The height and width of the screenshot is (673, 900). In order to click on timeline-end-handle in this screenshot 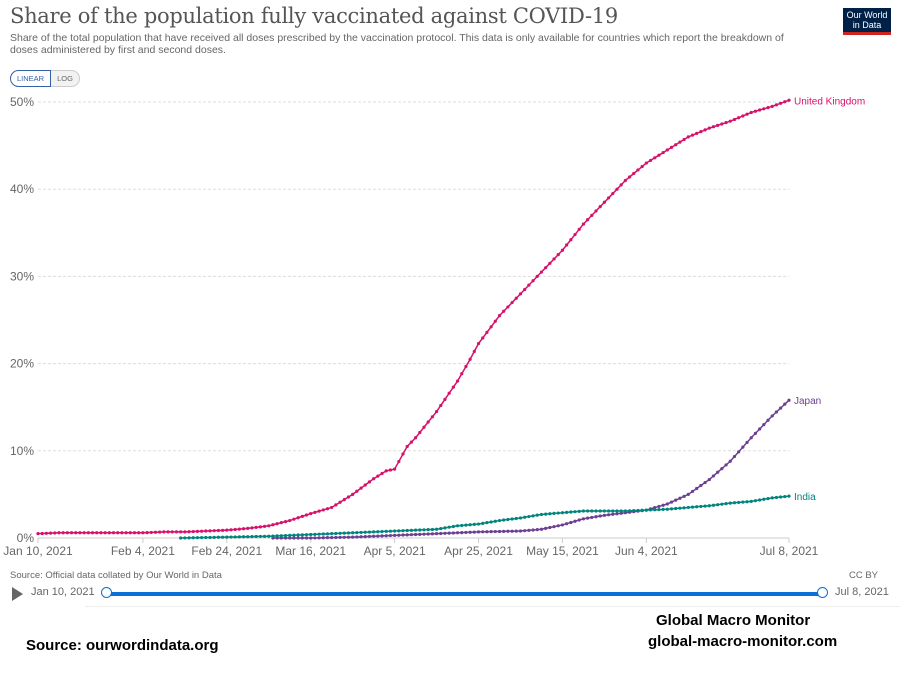, I will do `click(822, 592)`.